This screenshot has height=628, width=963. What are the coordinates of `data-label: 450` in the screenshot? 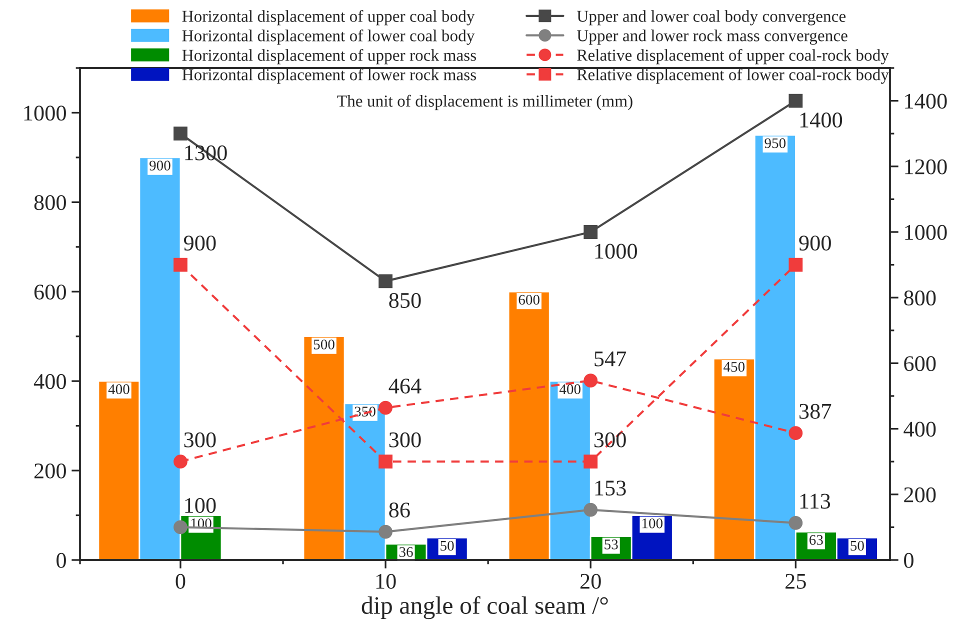 It's located at (734, 367).